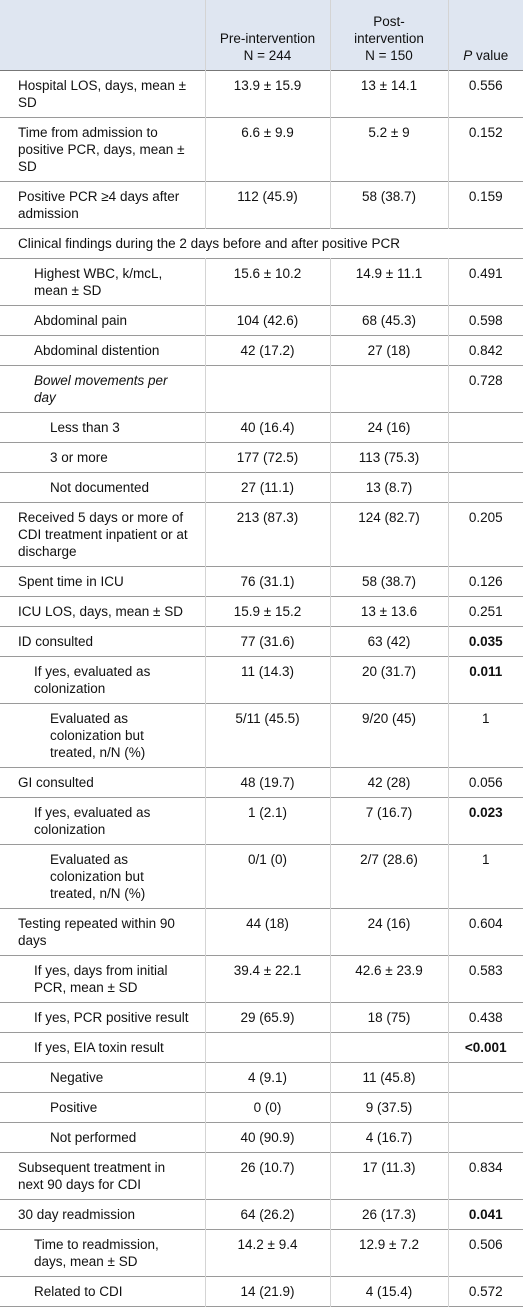  I want to click on pre-value: 27 (11.1), so click(267, 487).